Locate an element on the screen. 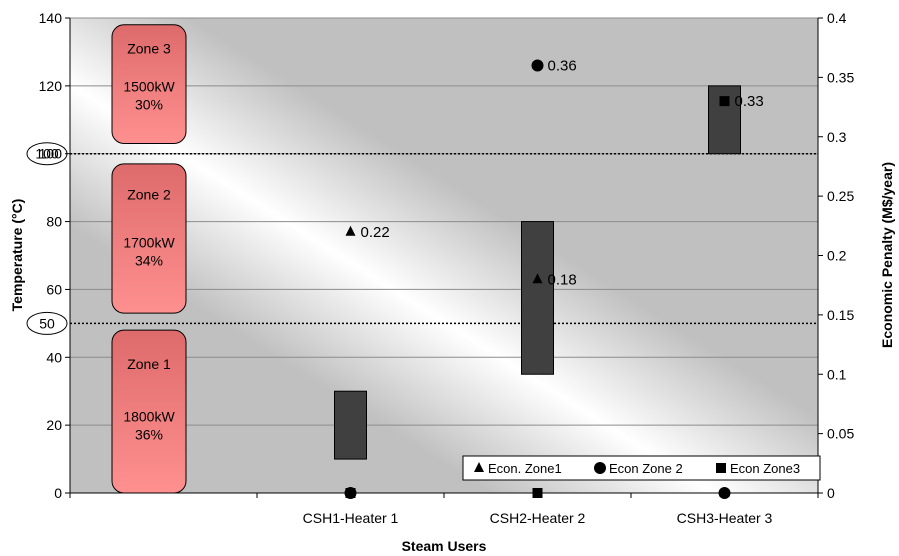 This screenshot has height=556, width=899. y2-tick-label: 0.4 is located at coordinates (837, 18).